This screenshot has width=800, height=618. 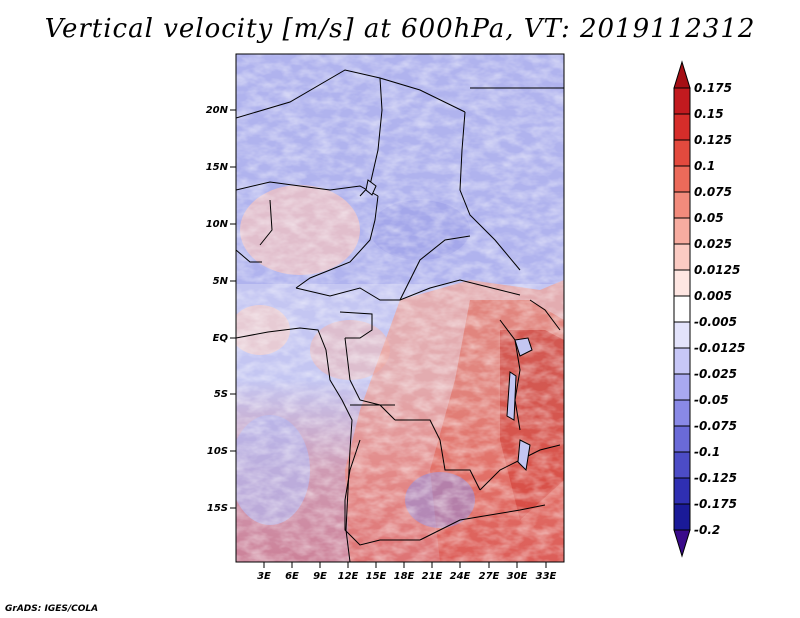 I want to click on colorbar-top-arrow, so click(x=682, y=74).